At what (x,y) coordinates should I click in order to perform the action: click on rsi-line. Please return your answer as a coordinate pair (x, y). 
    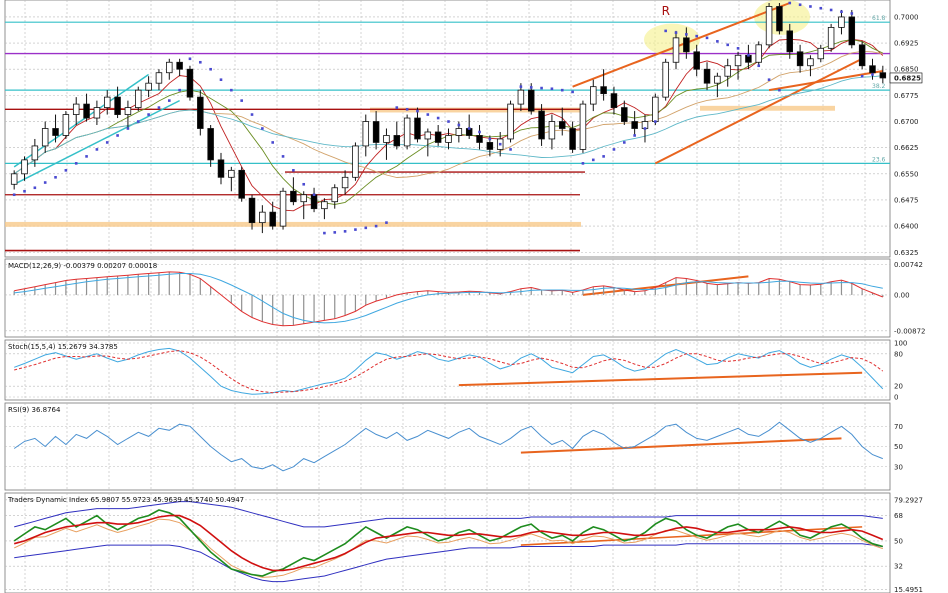
    Looking at the image, I should click on (448, 446).